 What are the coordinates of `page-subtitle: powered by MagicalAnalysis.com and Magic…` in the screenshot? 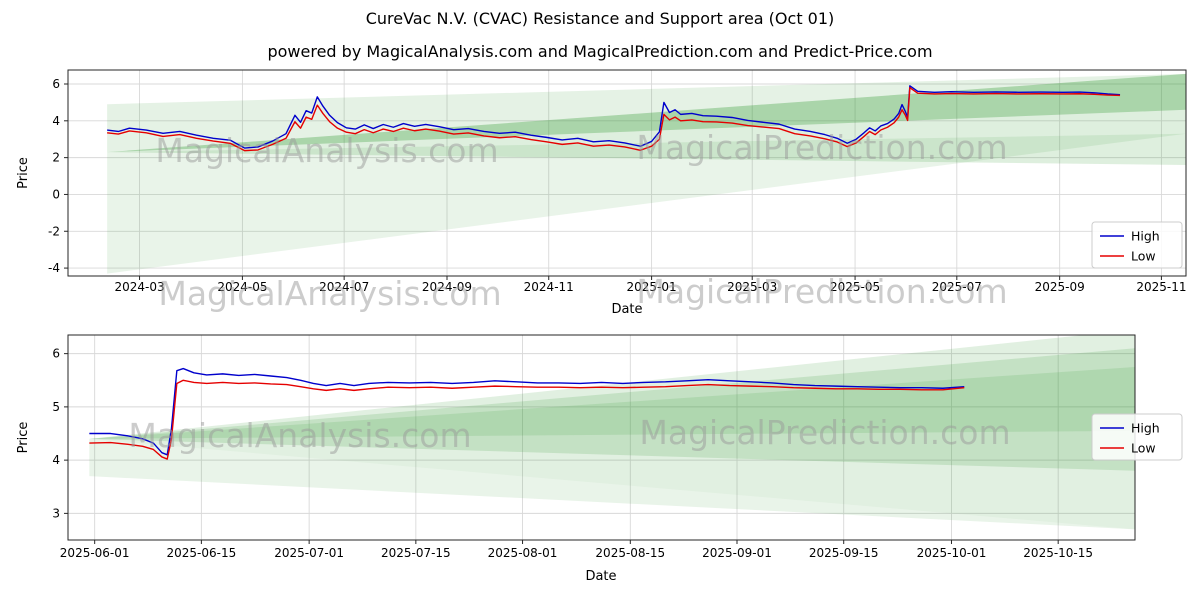 It's located at (600, 51).